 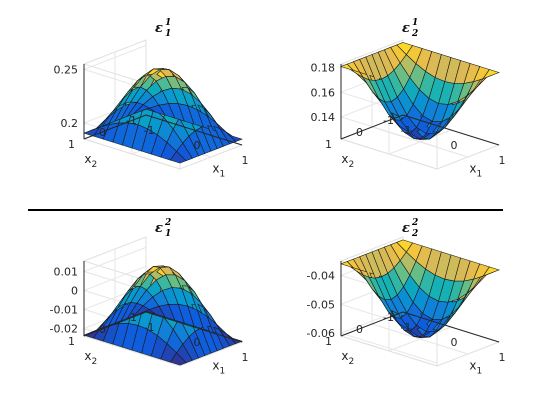 What do you see at coordinates (323, 117) in the screenshot?
I see `z-tick-label: 0.14` at bounding box center [323, 117].